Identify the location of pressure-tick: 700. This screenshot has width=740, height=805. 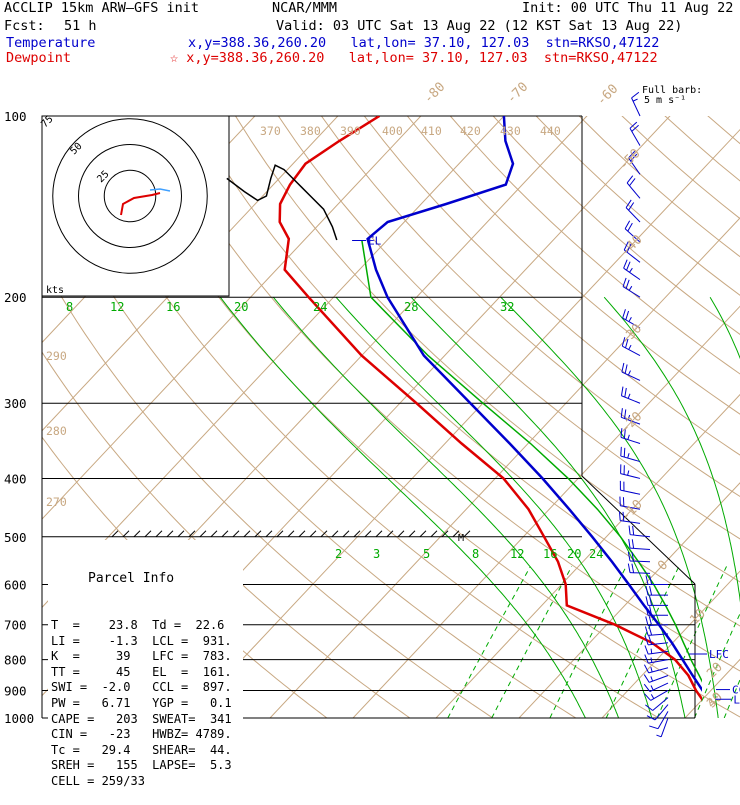
(15, 625).